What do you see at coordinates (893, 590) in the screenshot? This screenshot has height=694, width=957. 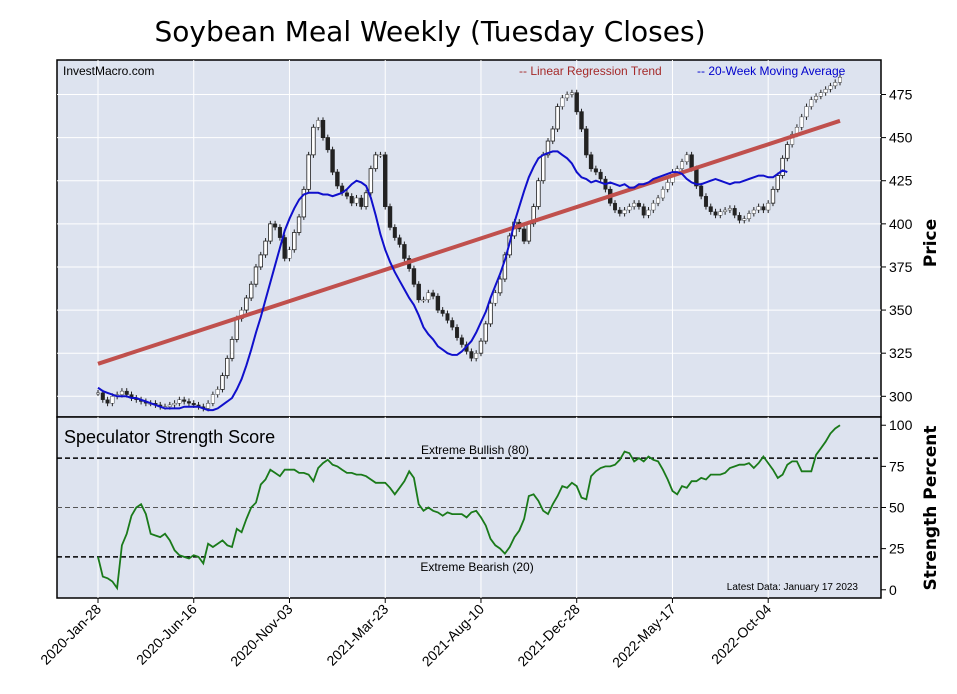 I see `strength-tick-label: 0` at bounding box center [893, 590].